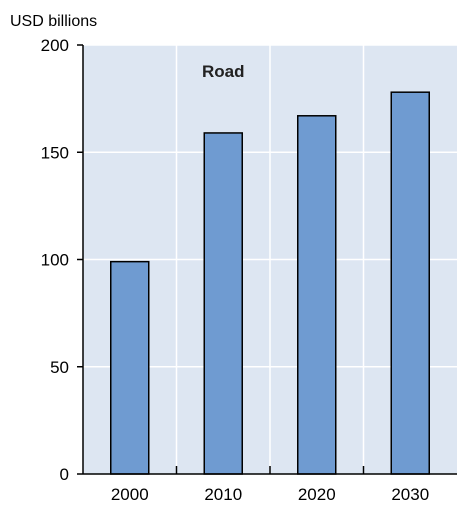  What do you see at coordinates (410, 283) in the screenshot?
I see `bar-2030` at bounding box center [410, 283].